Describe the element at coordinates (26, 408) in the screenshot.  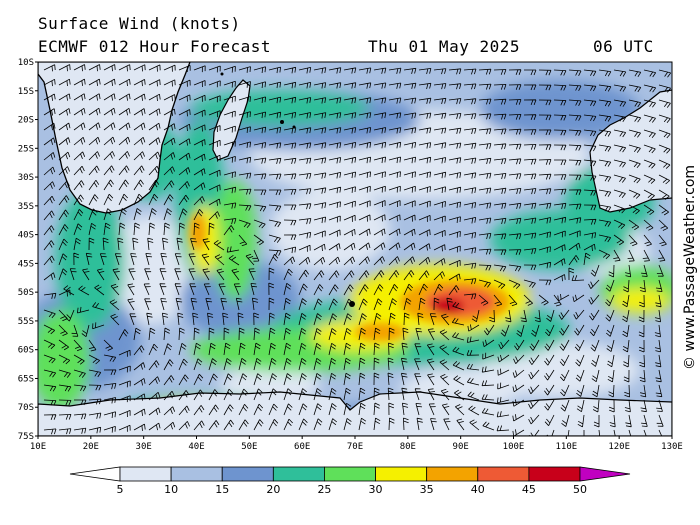
I see `latitude-label: 70S` at that location.